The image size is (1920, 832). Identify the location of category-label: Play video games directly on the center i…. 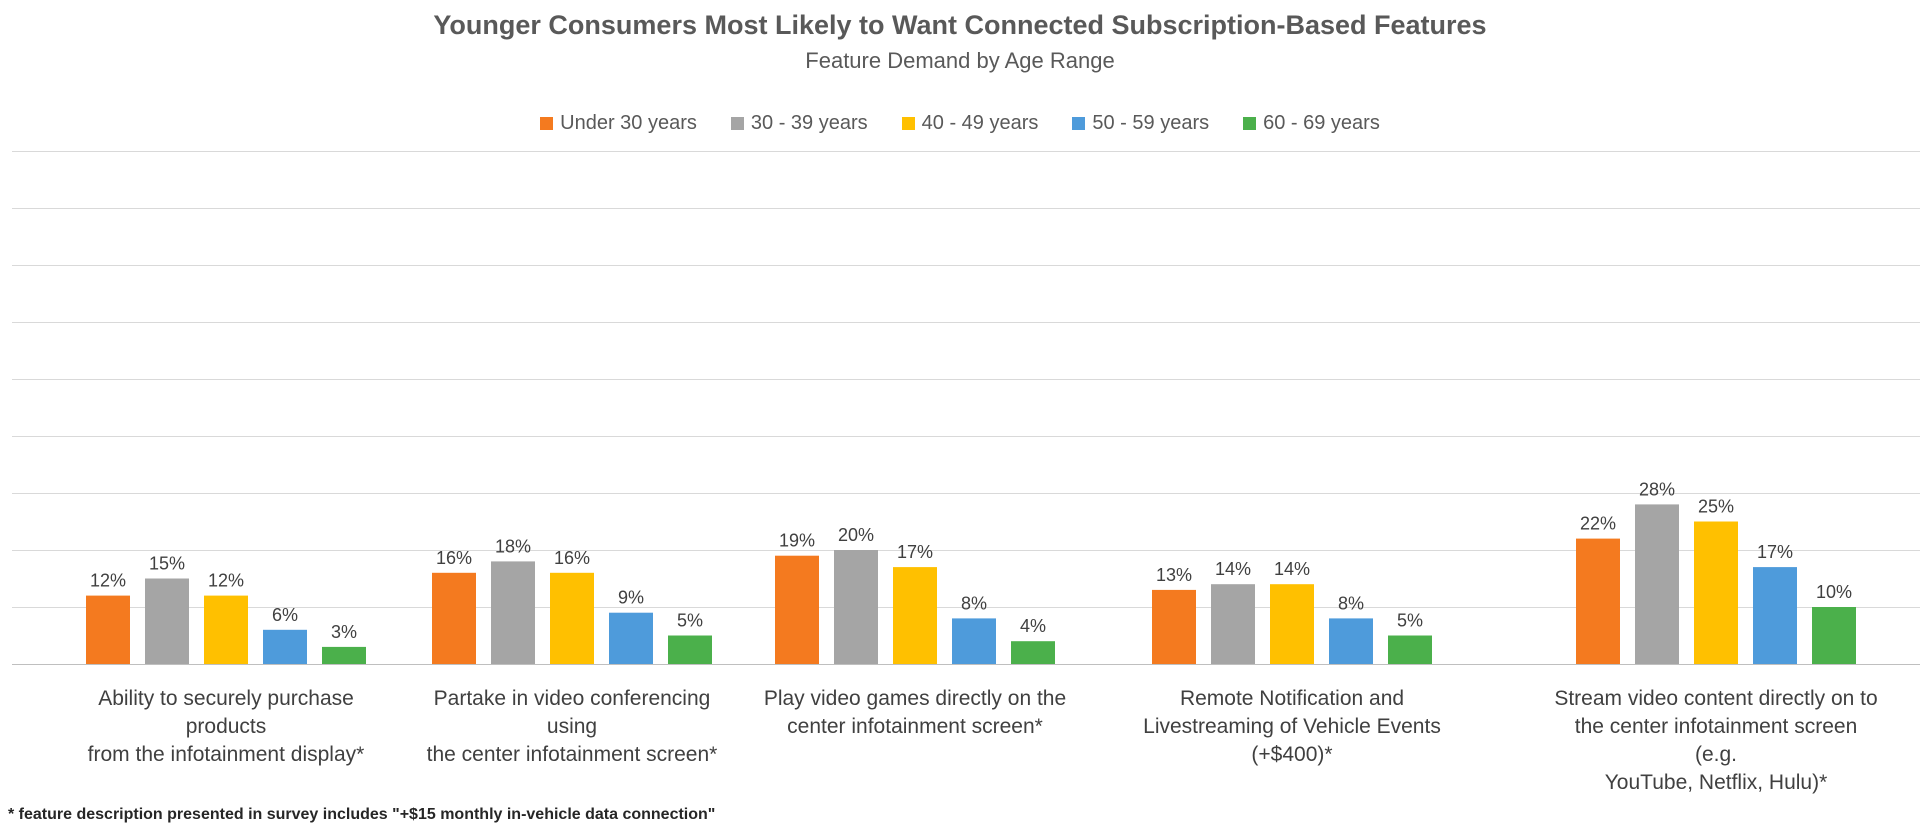
(915, 713).